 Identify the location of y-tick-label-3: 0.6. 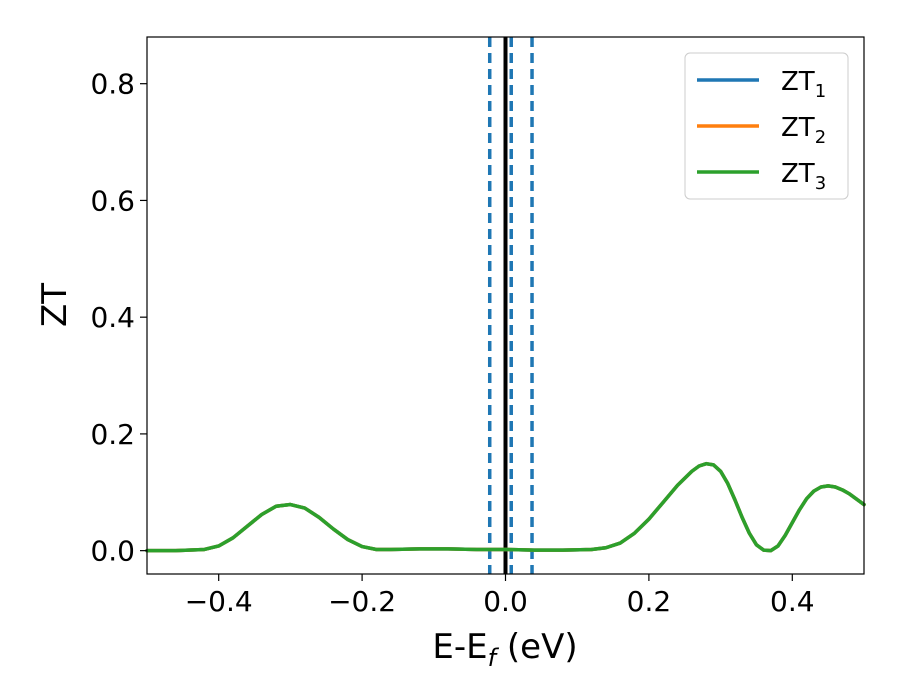
(112, 200).